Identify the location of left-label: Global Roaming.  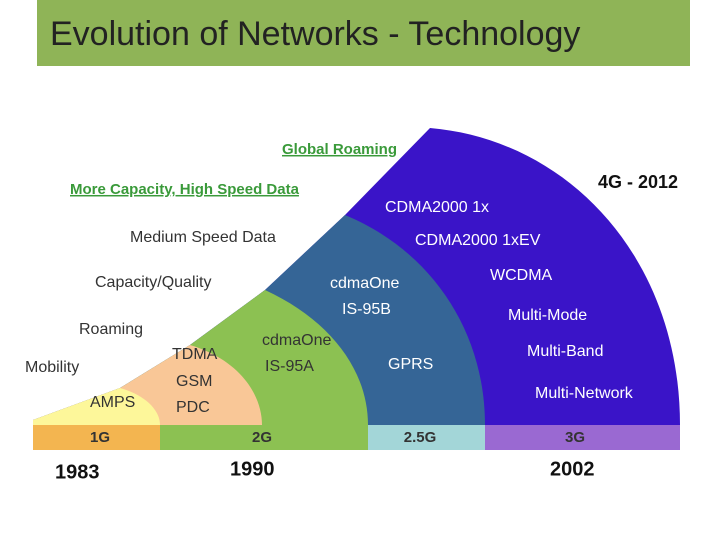
(339, 149).